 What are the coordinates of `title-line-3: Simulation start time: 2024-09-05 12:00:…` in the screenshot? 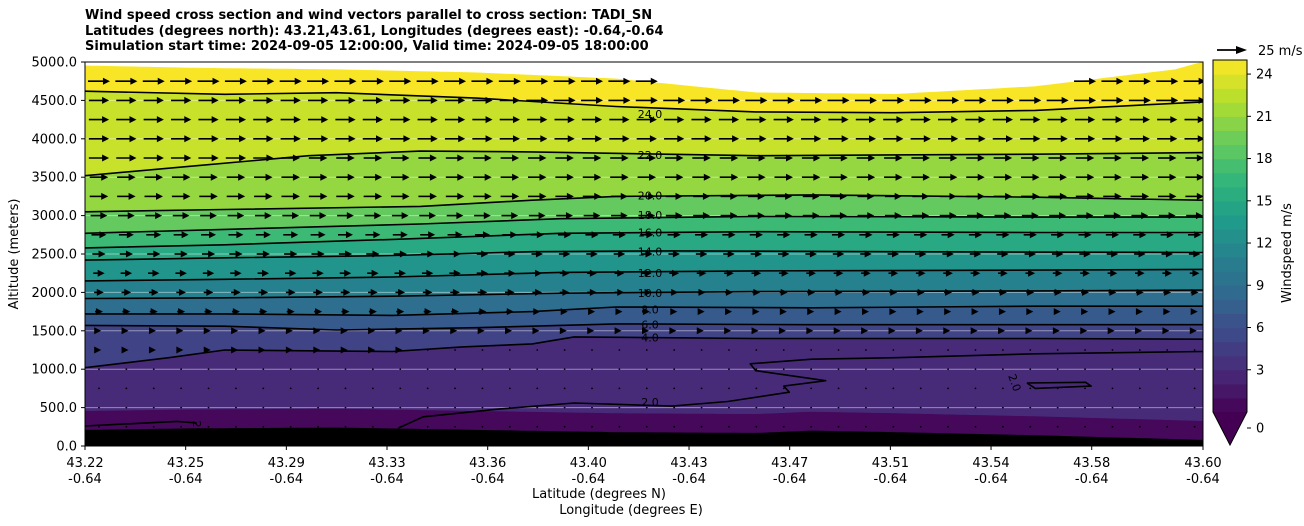 It's located at (367, 46).